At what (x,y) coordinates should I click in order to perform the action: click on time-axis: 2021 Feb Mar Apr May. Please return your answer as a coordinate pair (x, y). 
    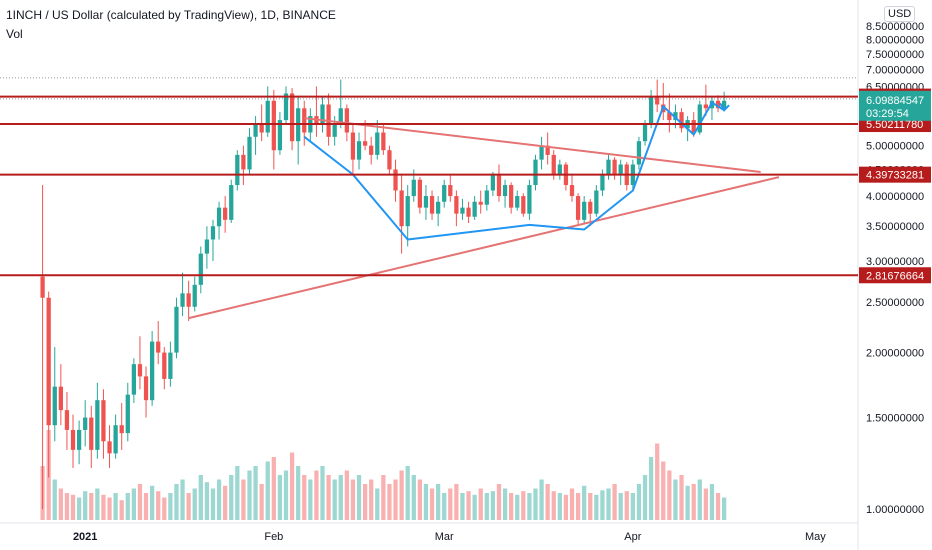
    Looking at the image, I should click on (449, 537).